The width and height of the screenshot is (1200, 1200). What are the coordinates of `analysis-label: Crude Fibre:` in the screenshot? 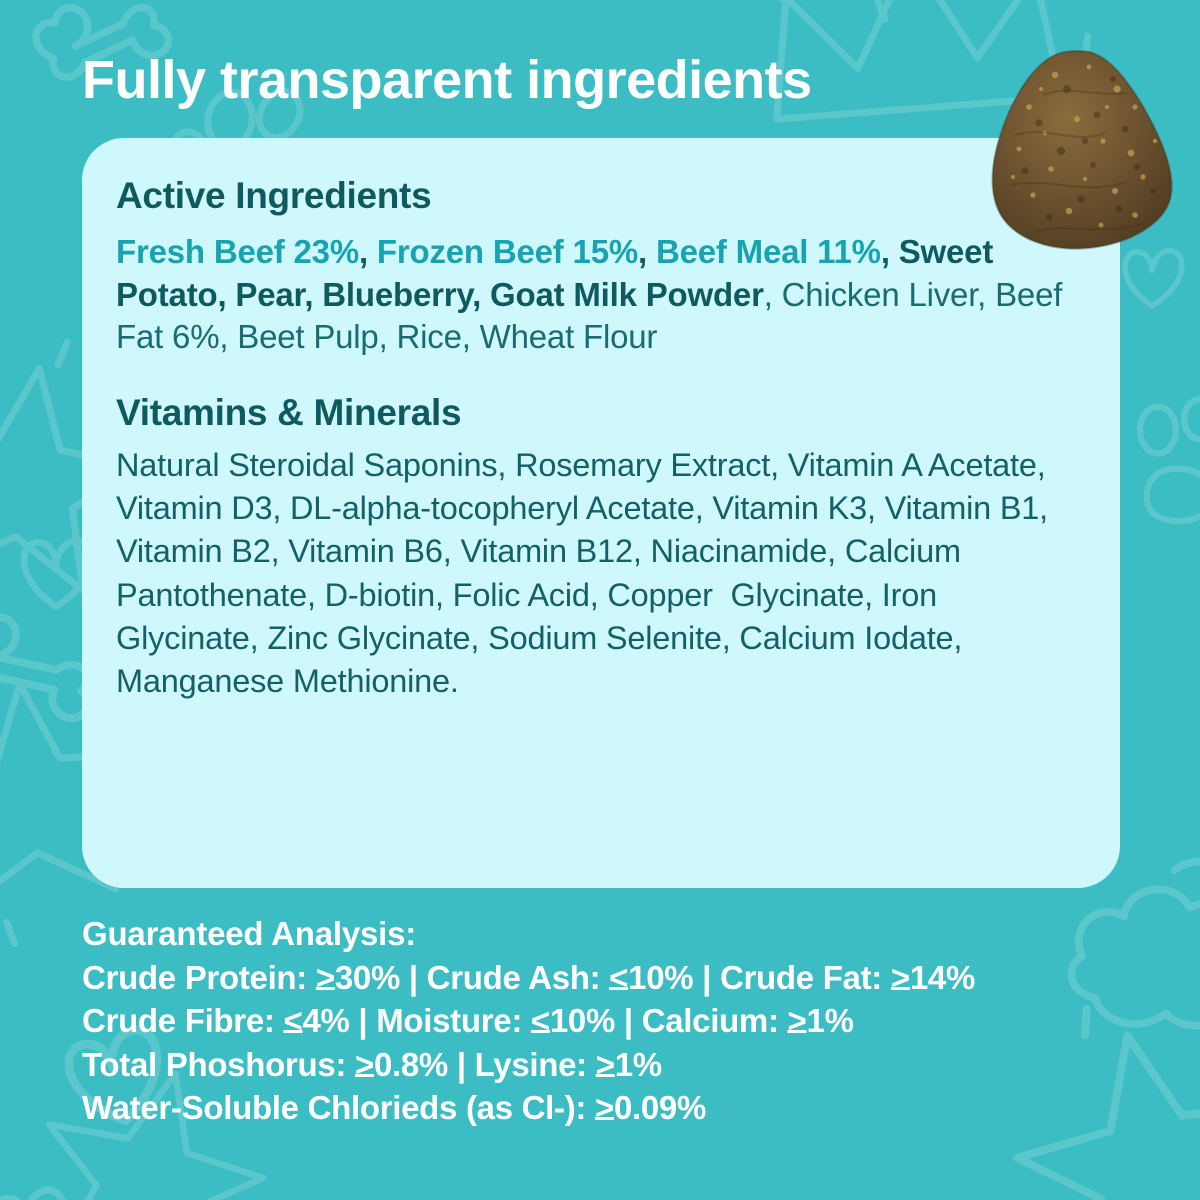 It's located at (183, 1021).